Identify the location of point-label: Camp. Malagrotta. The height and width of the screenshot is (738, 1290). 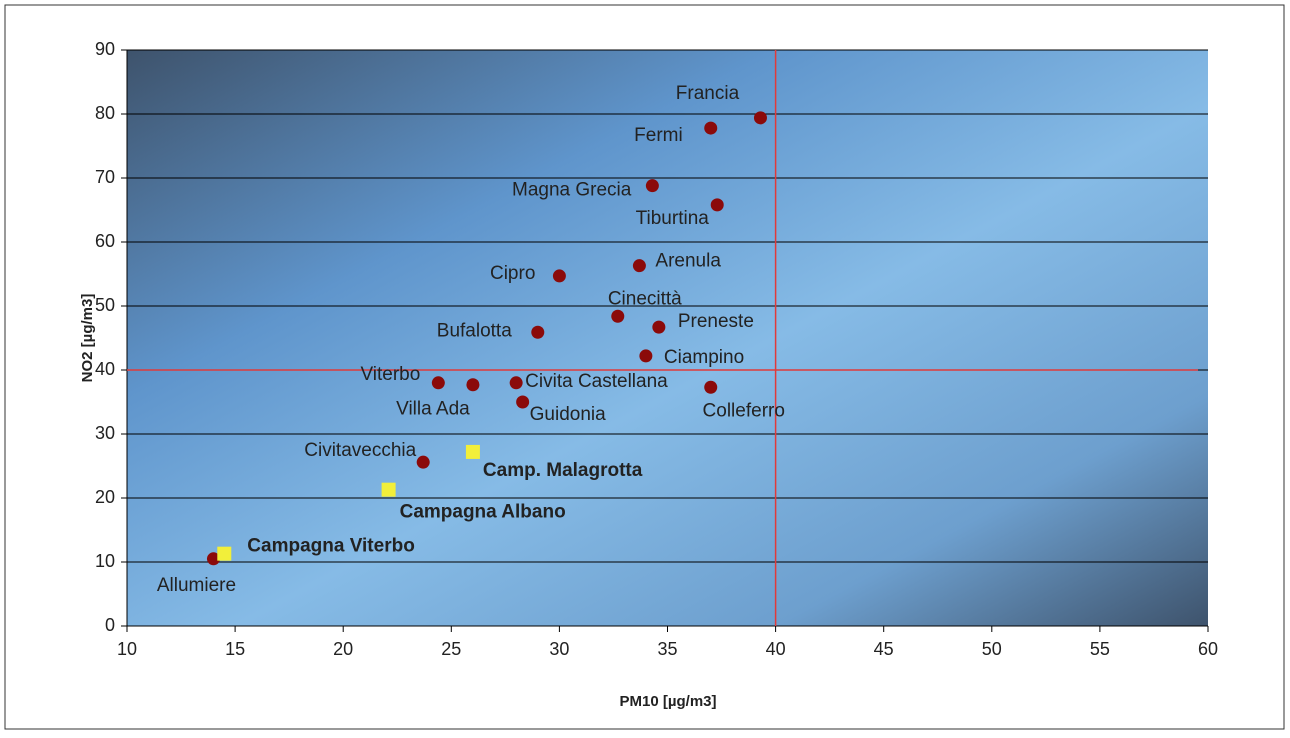
(563, 470).